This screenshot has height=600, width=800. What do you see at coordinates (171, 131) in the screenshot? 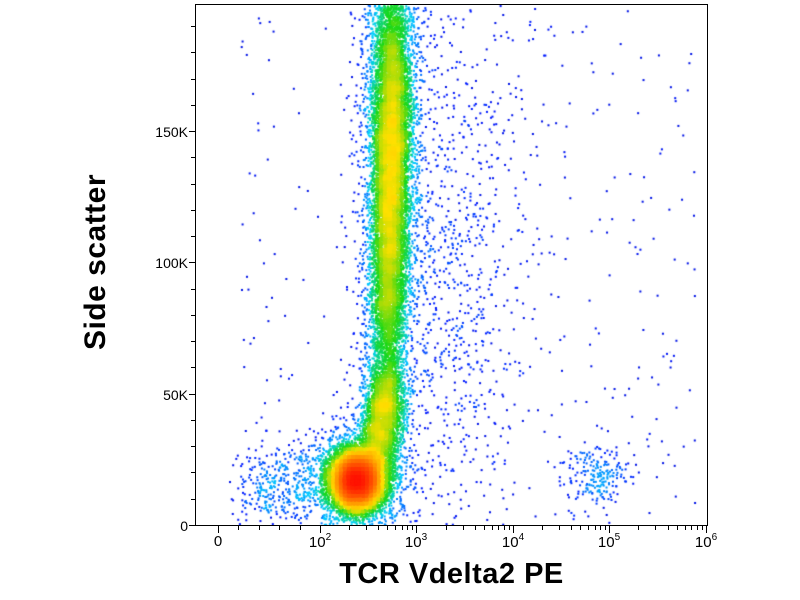
I see `y-tick-label: 150K` at bounding box center [171, 131].